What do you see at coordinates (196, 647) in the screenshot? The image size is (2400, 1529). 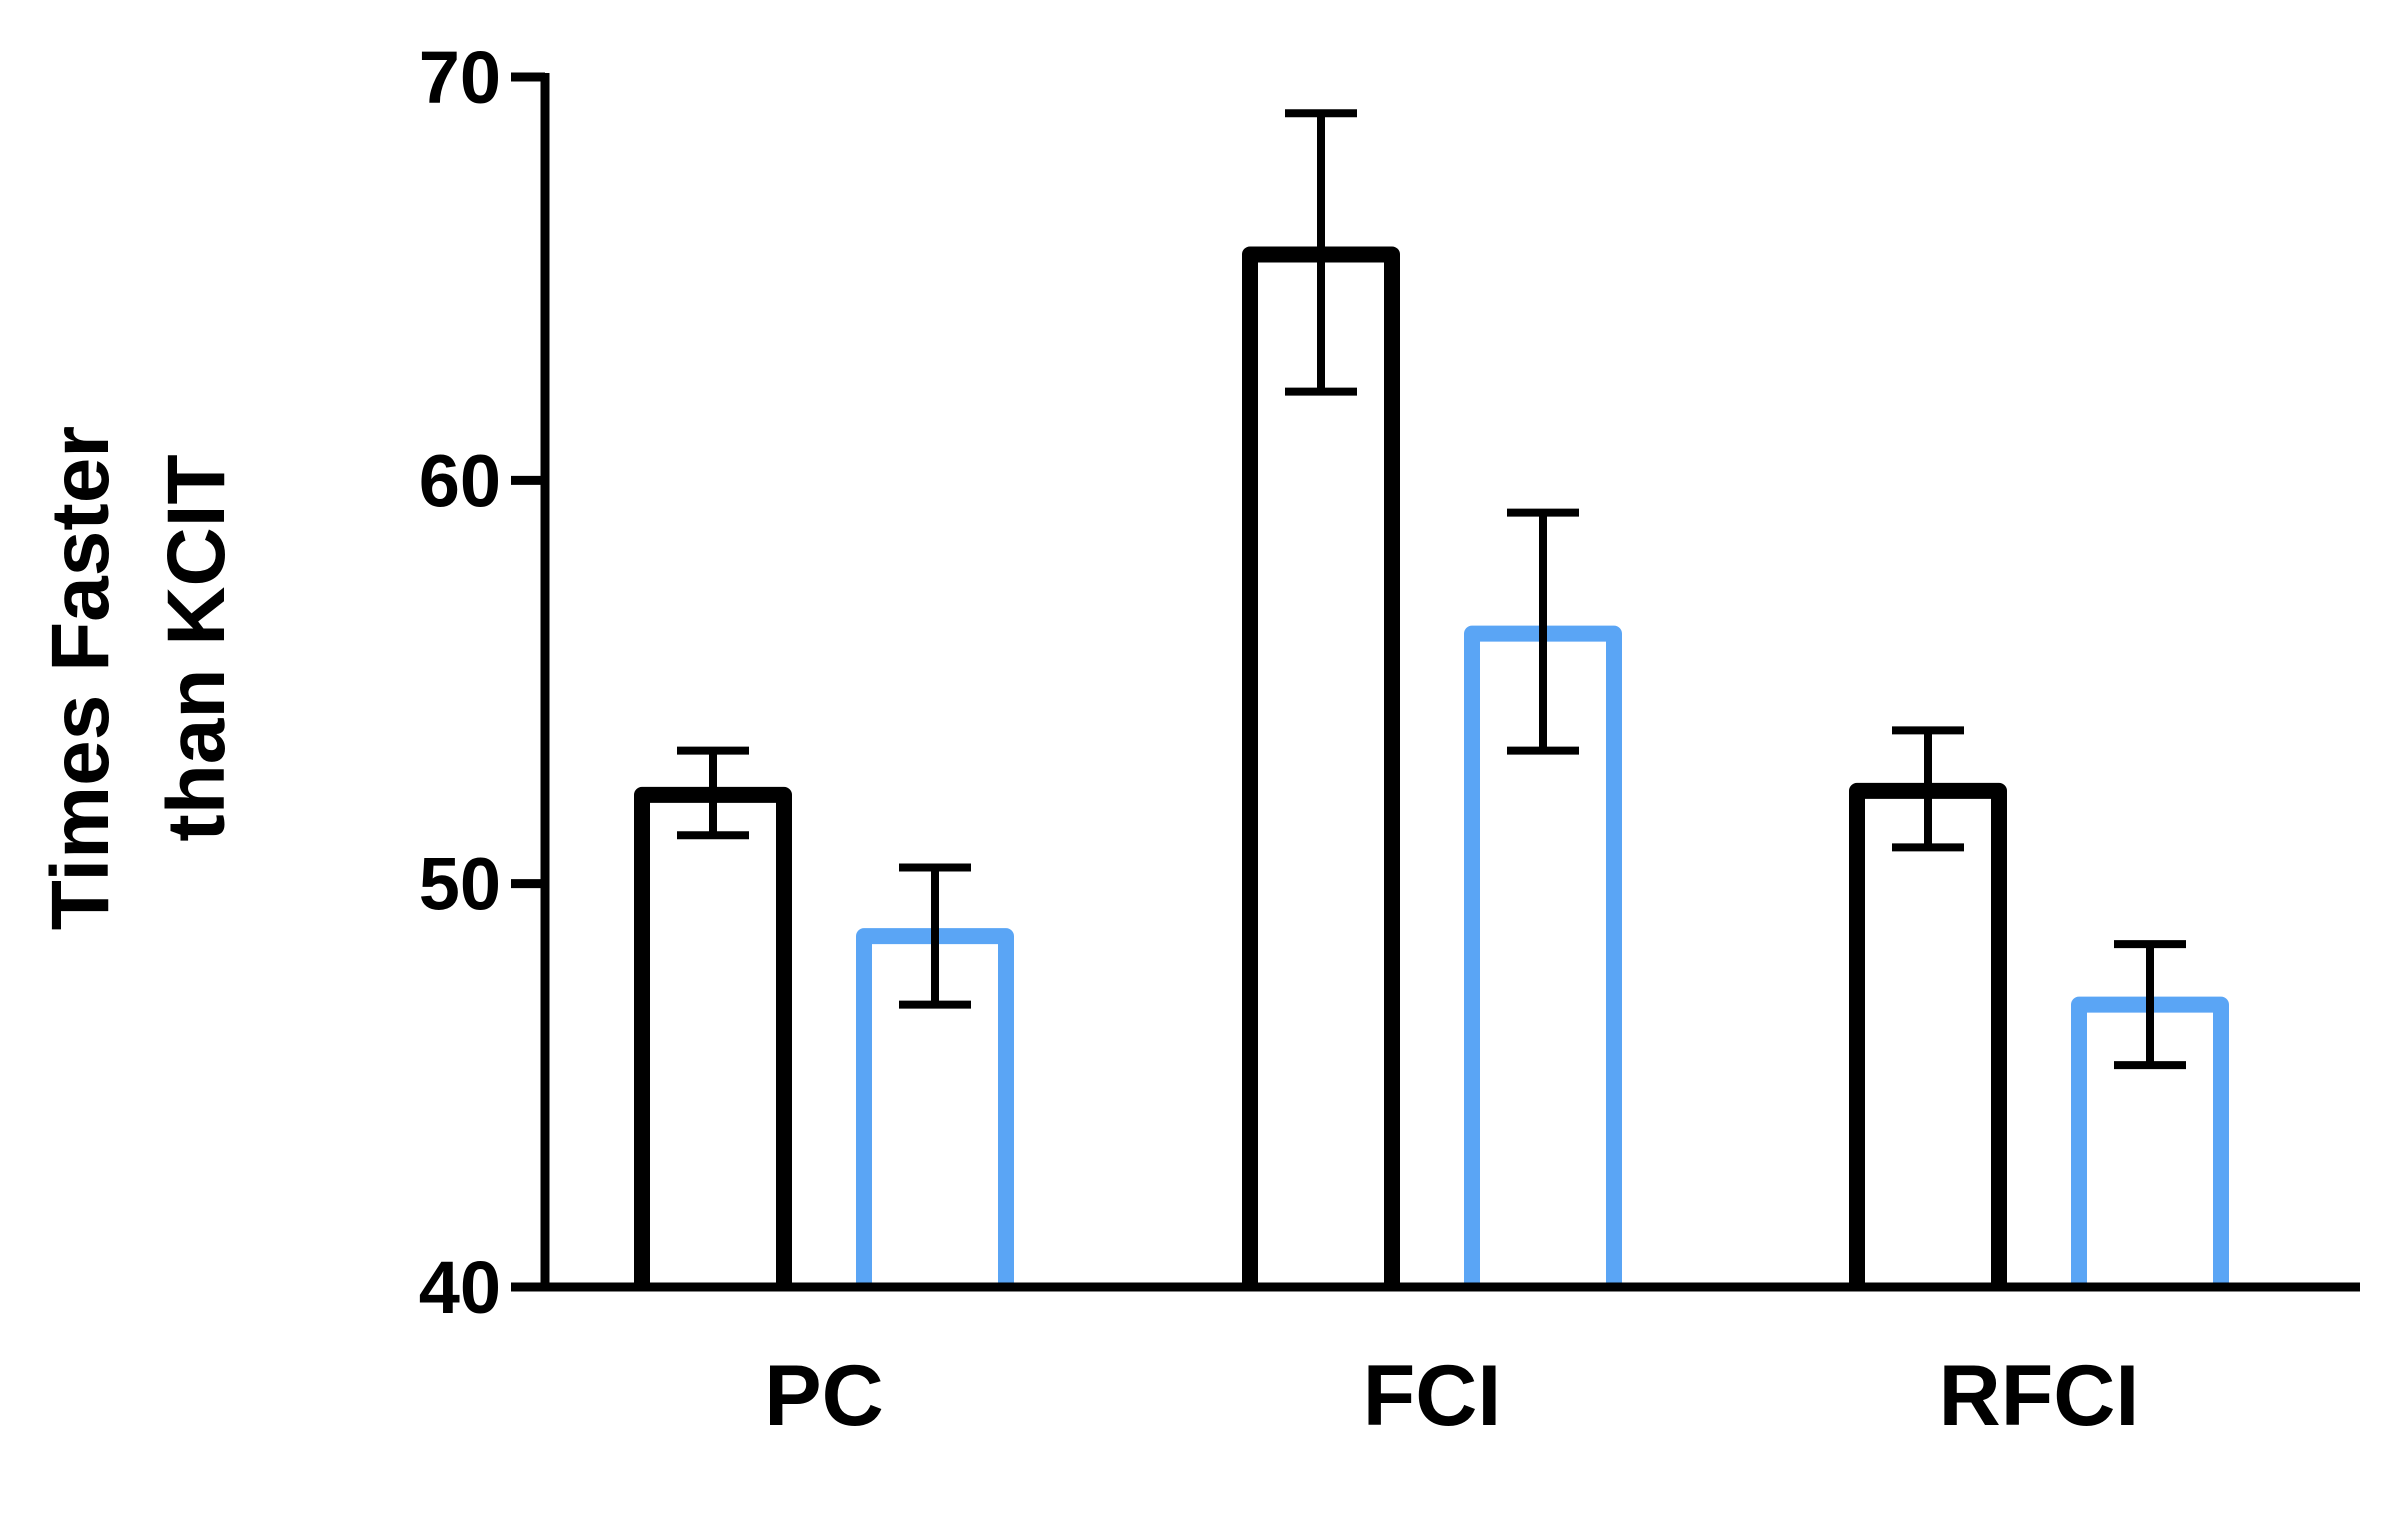 I see `y-axis-title-line-2: than KCIT` at bounding box center [196, 647].